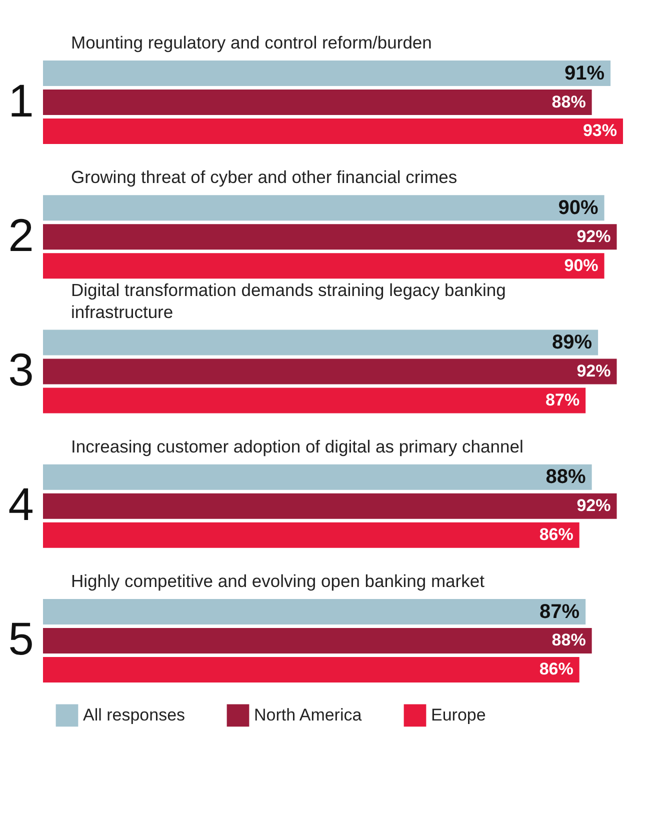 The height and width of the screenshot is (835, 671). I want to click on legend-label: North America, so click(308, 714).